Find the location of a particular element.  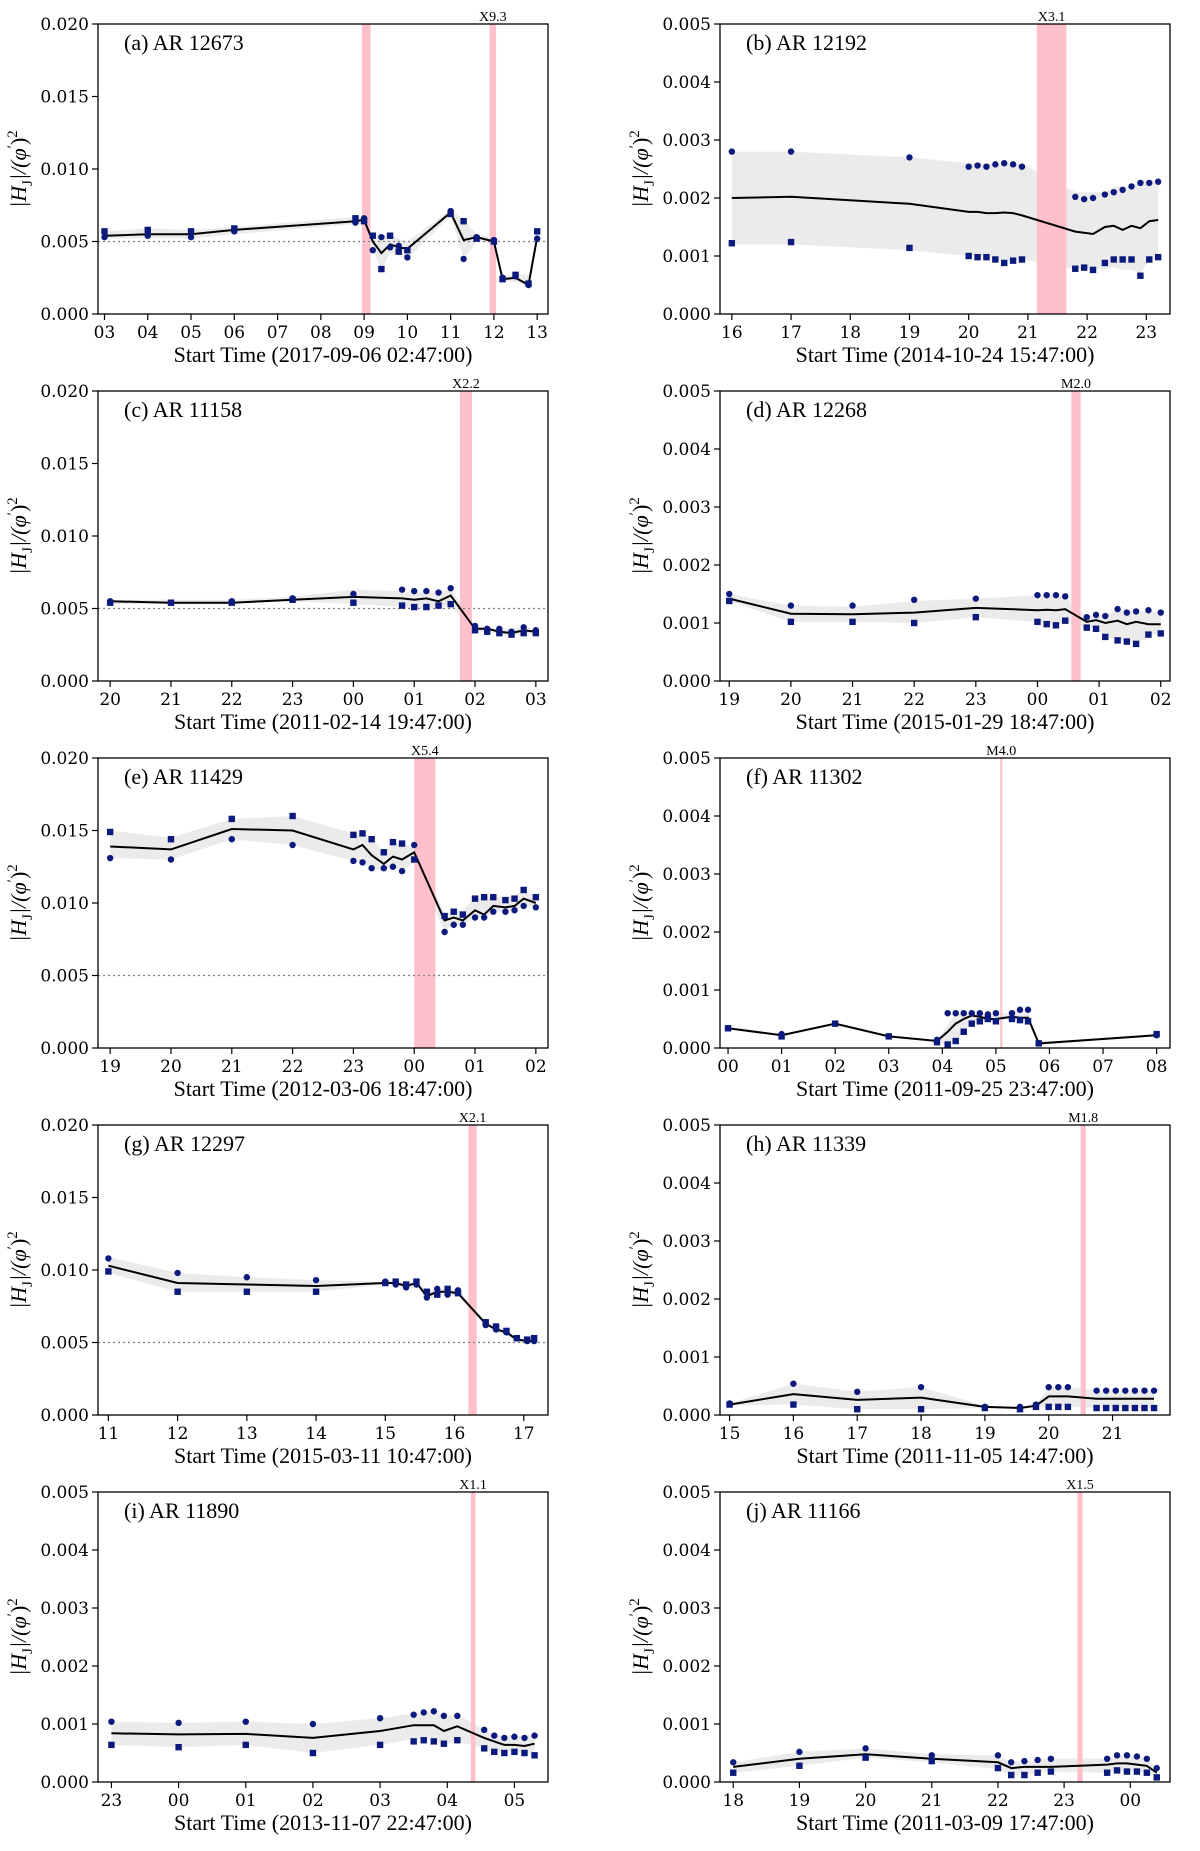

x-tick-label: 05 is located at coordinates (191, 333).